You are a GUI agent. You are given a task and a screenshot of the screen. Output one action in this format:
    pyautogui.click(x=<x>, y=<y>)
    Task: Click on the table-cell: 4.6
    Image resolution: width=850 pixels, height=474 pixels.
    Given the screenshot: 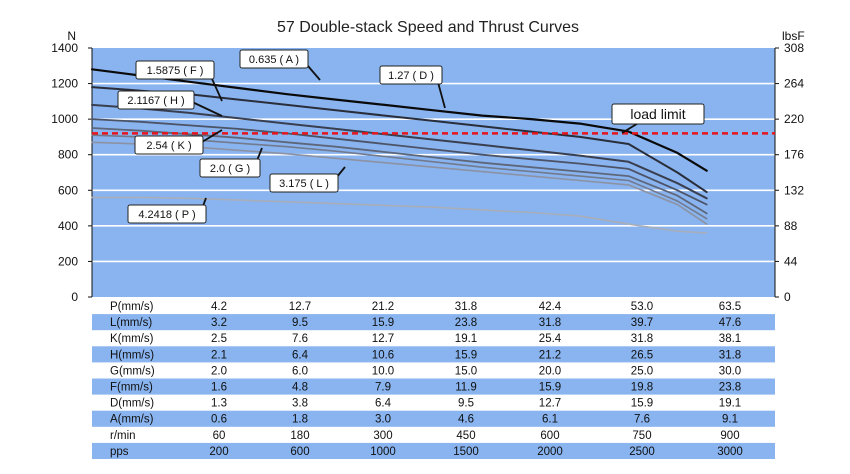 What is the action you would take?
    pyautogui.click(x=466, y=420)
    